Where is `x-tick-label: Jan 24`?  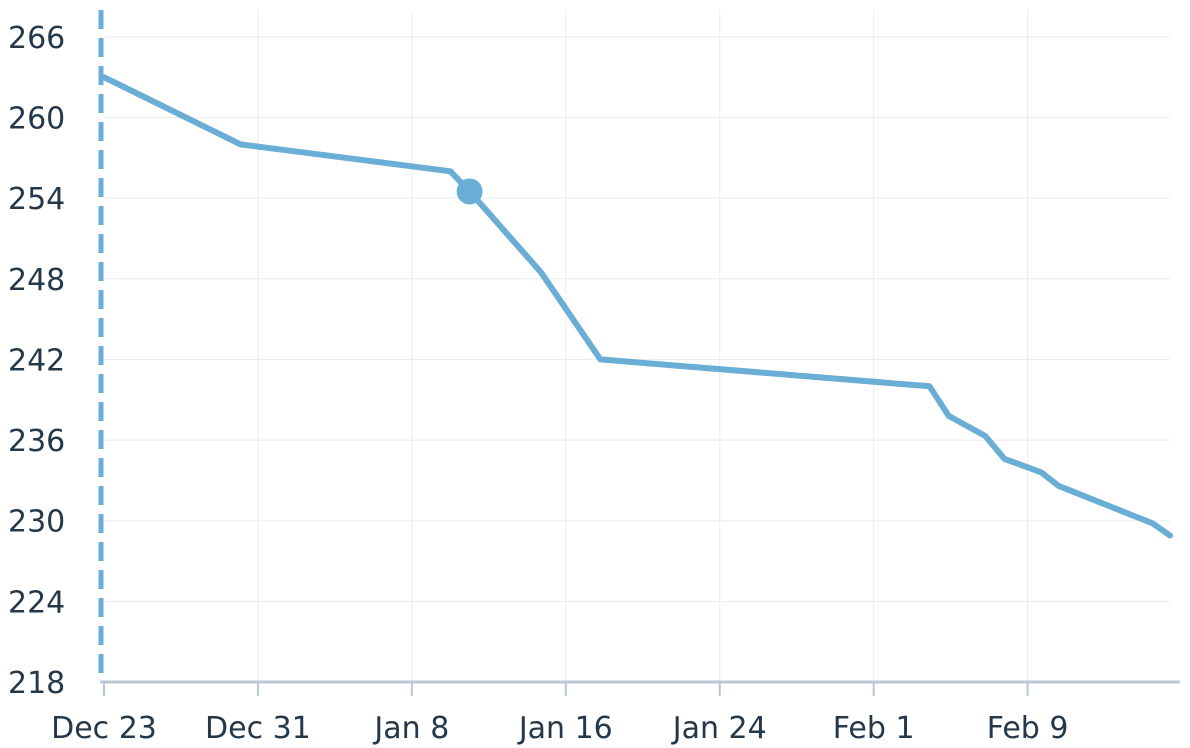
x-tick-label: Jan 24 is located at coordinates (719, 728).